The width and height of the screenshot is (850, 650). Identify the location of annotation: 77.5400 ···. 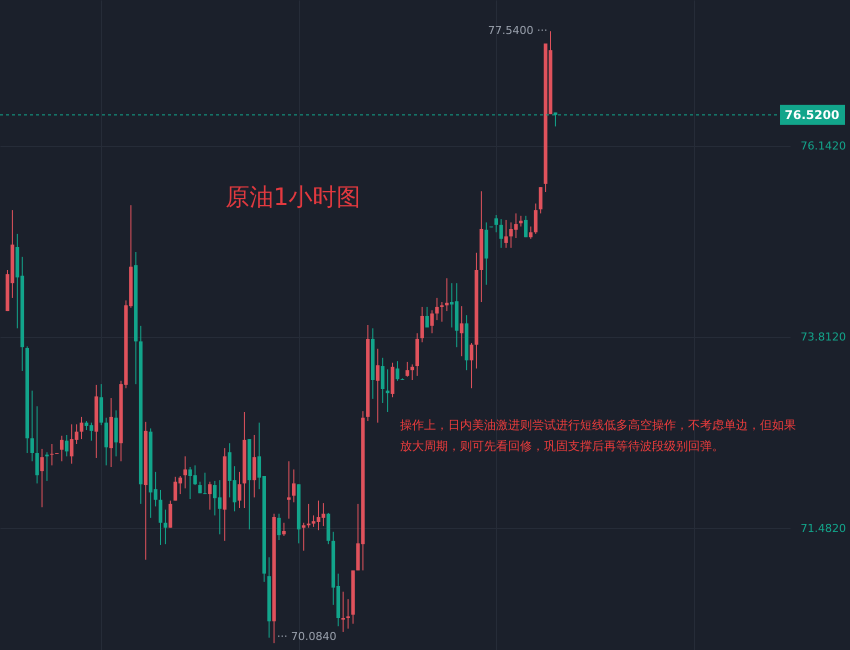
(518, 31).